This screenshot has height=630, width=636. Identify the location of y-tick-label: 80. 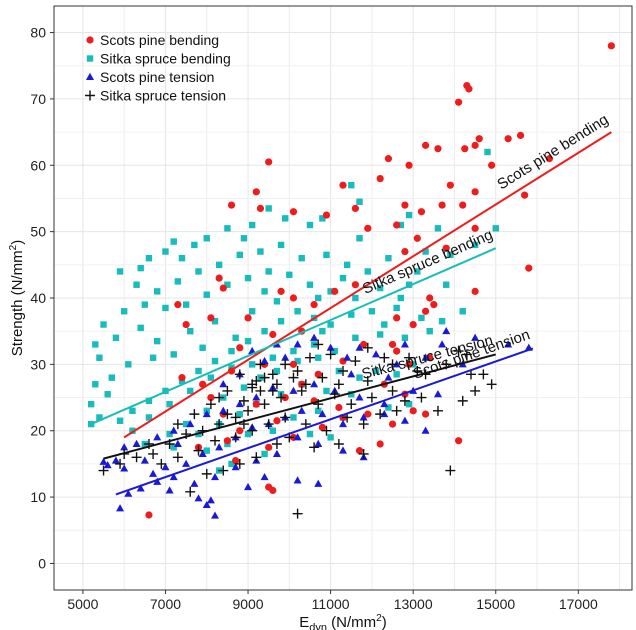
(38, 33).